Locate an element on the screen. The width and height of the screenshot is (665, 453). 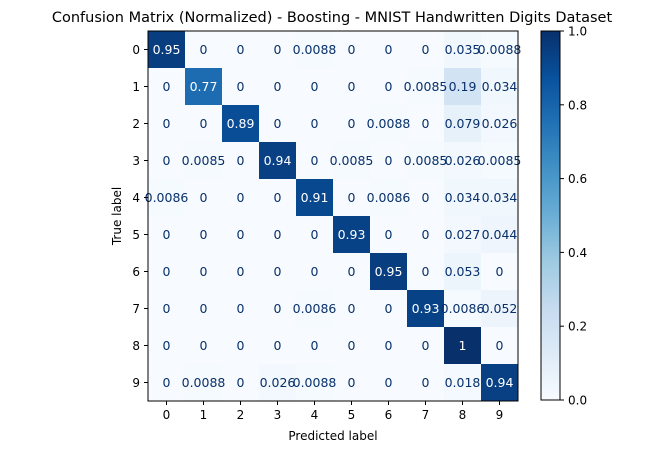
colorbar-tick-label: 0.0 is located at coordinates (577, 401).